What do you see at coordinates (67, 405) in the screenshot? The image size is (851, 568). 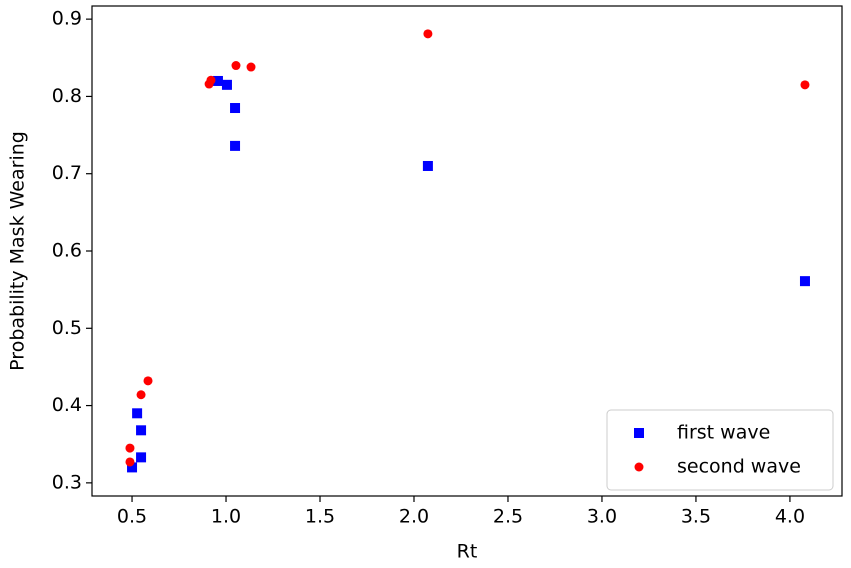 I see `y-tick-label: 0.4` at bounding box center [67, 405].